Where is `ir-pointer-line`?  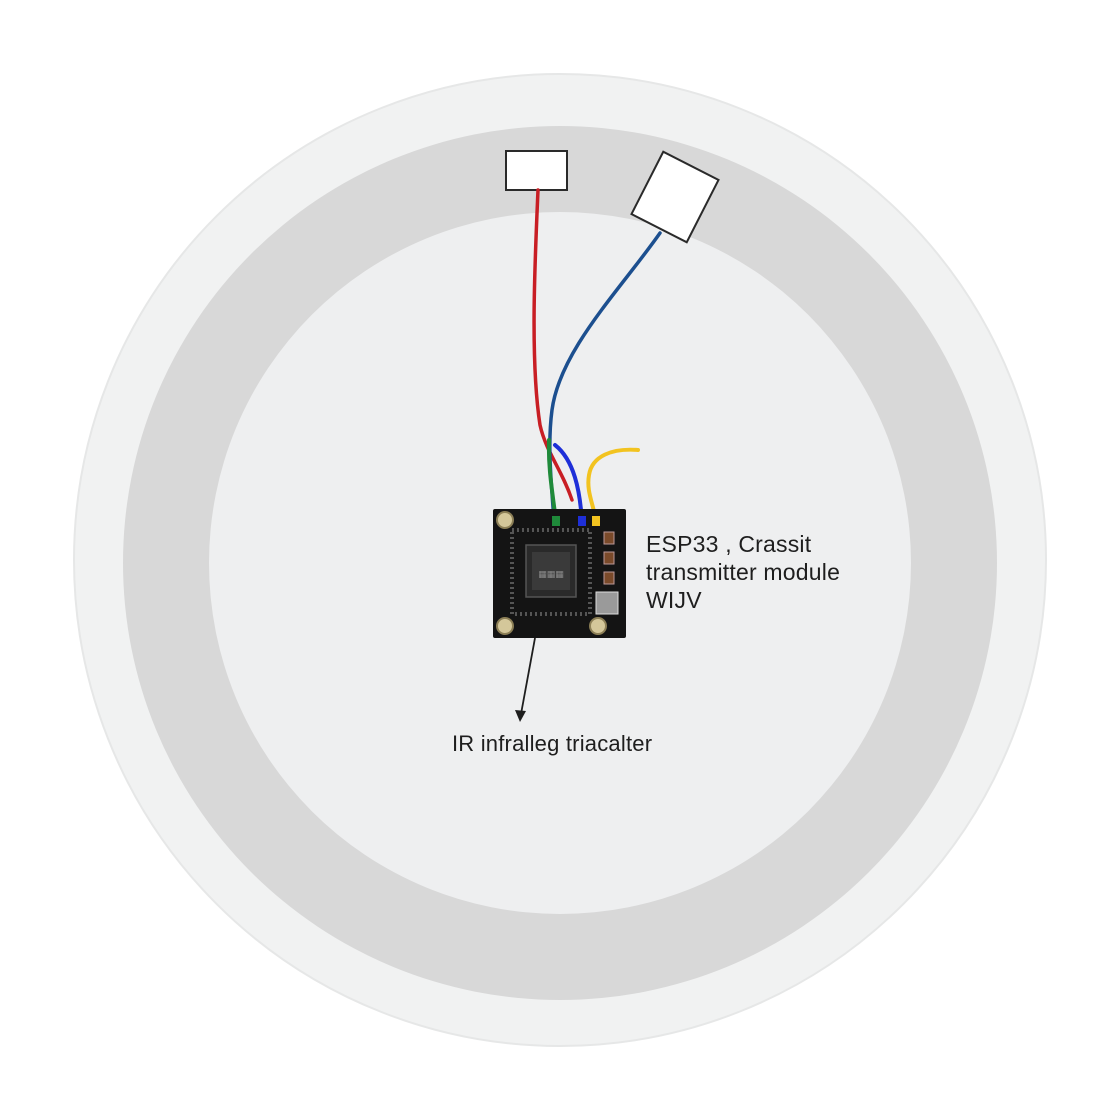
ir-pointer-line is located at coordinates (528, 676).